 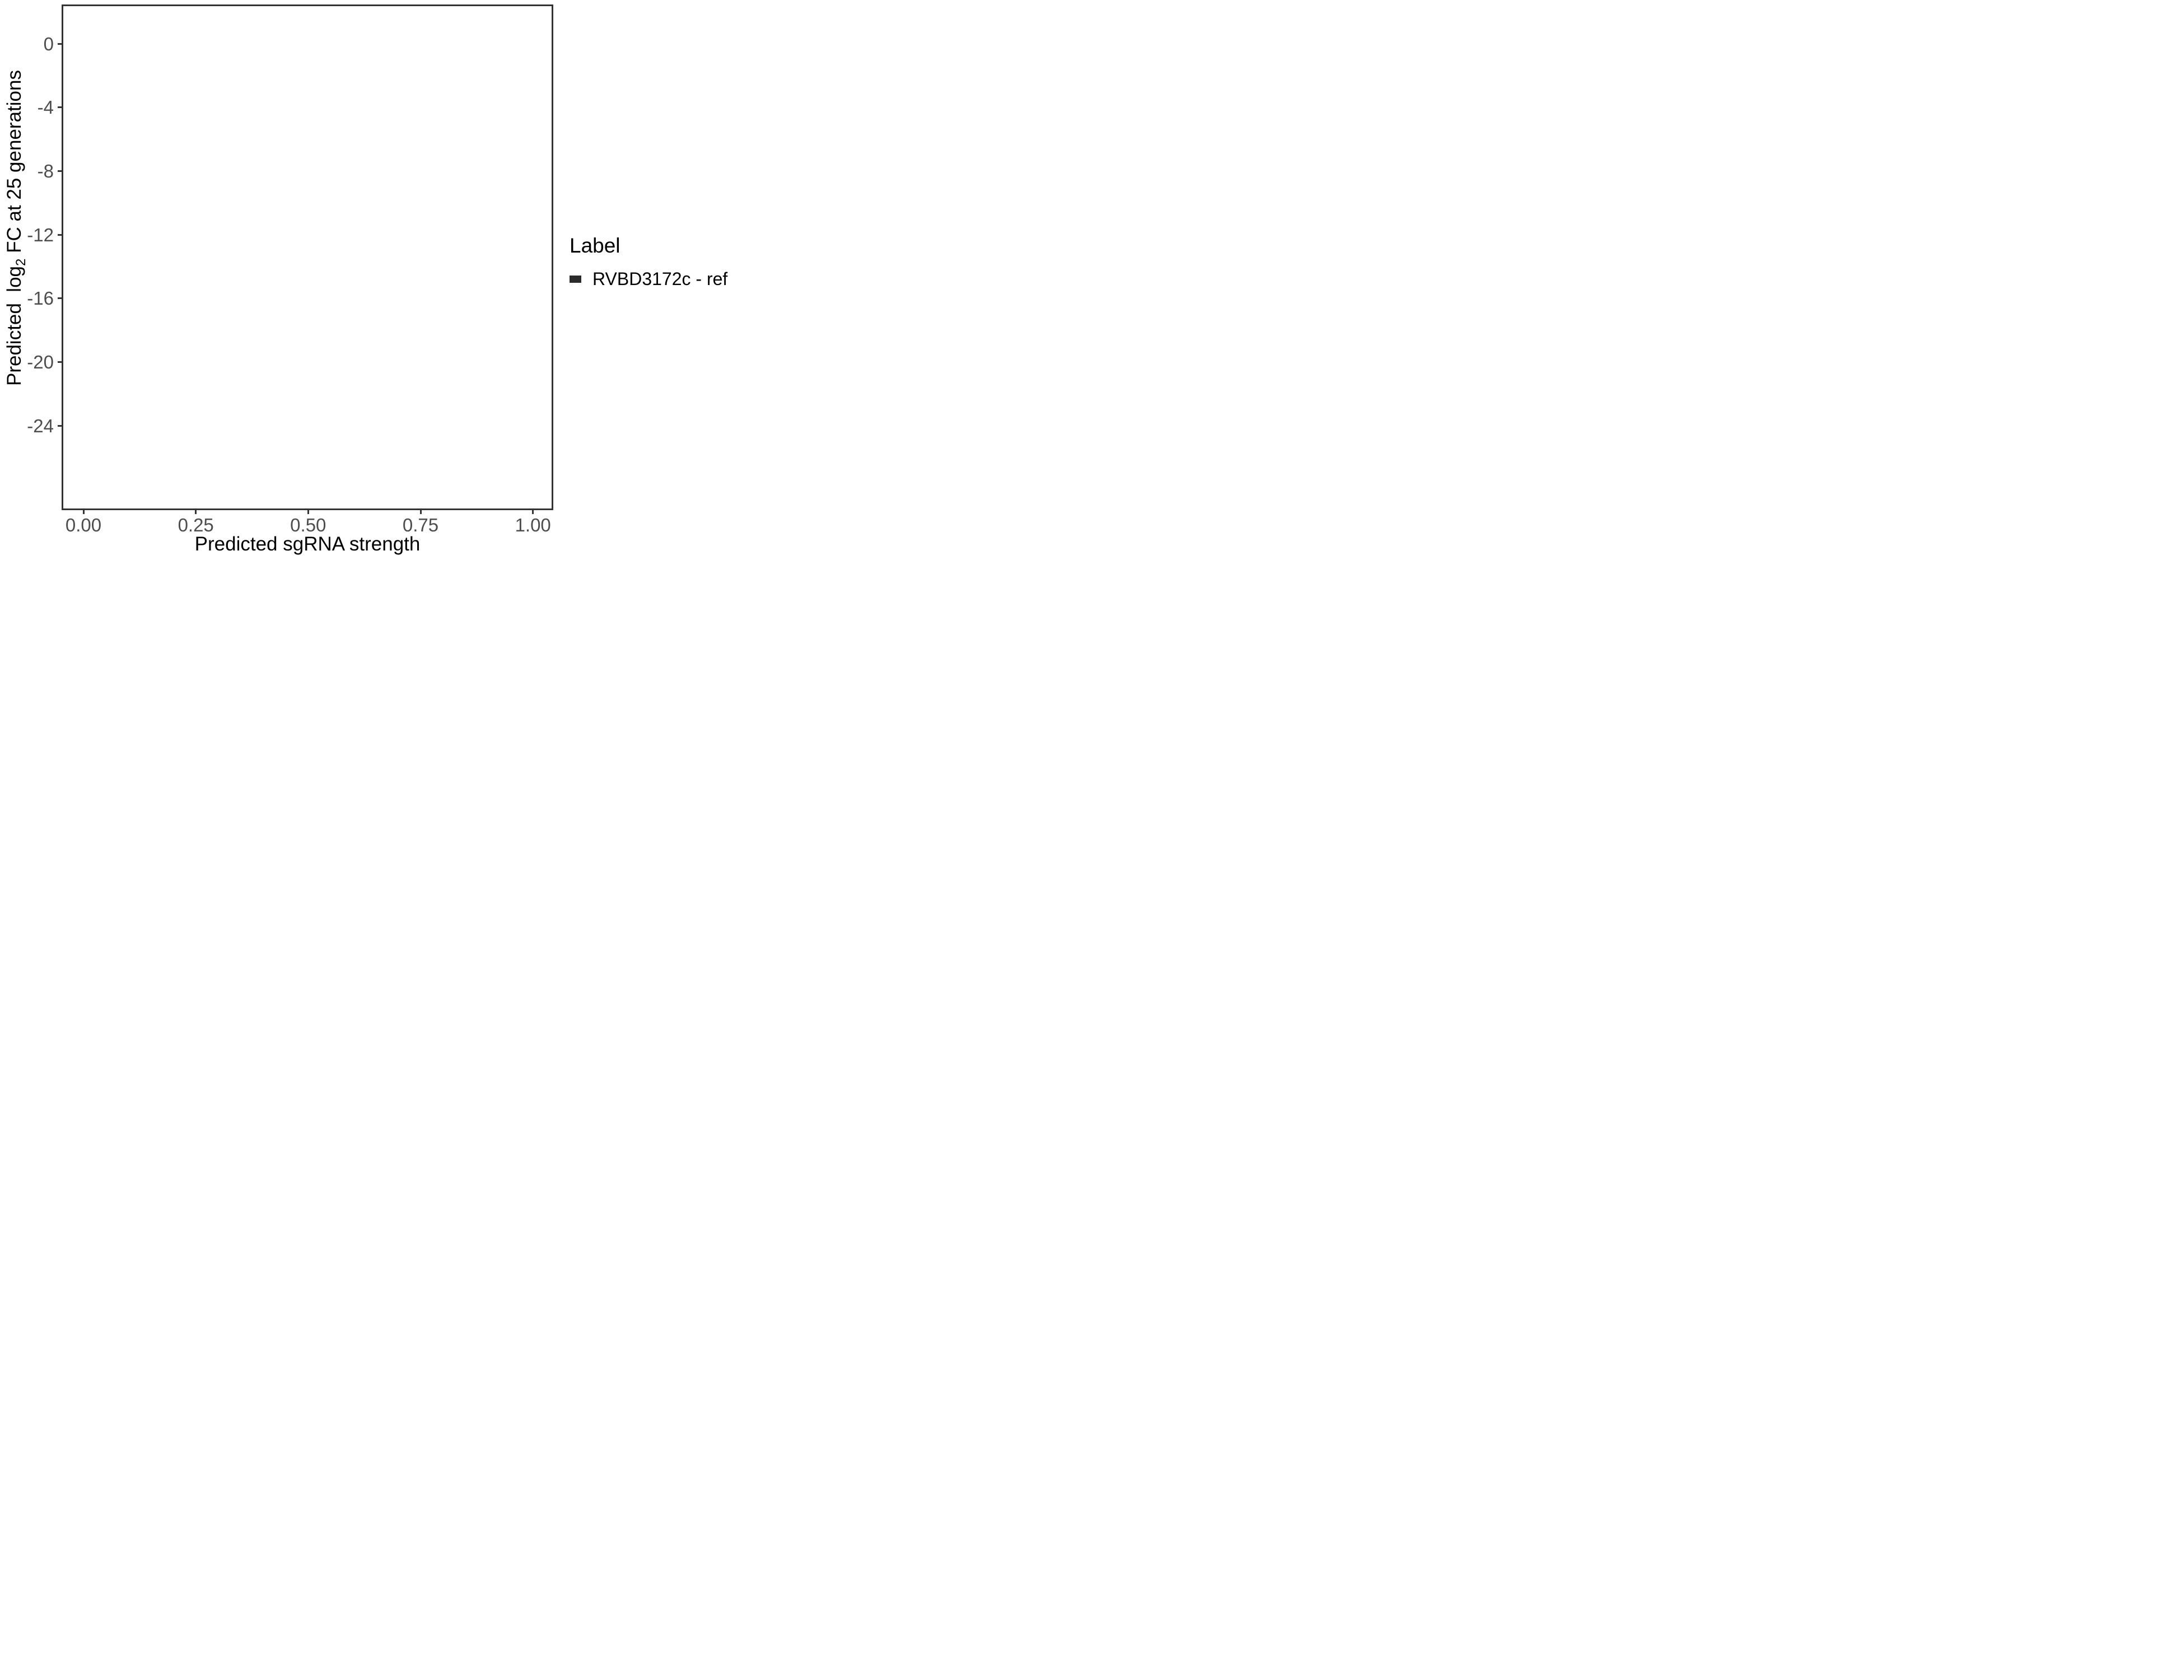 I want to click on x-tick-label: 0.75, so click(x=421, y=525).